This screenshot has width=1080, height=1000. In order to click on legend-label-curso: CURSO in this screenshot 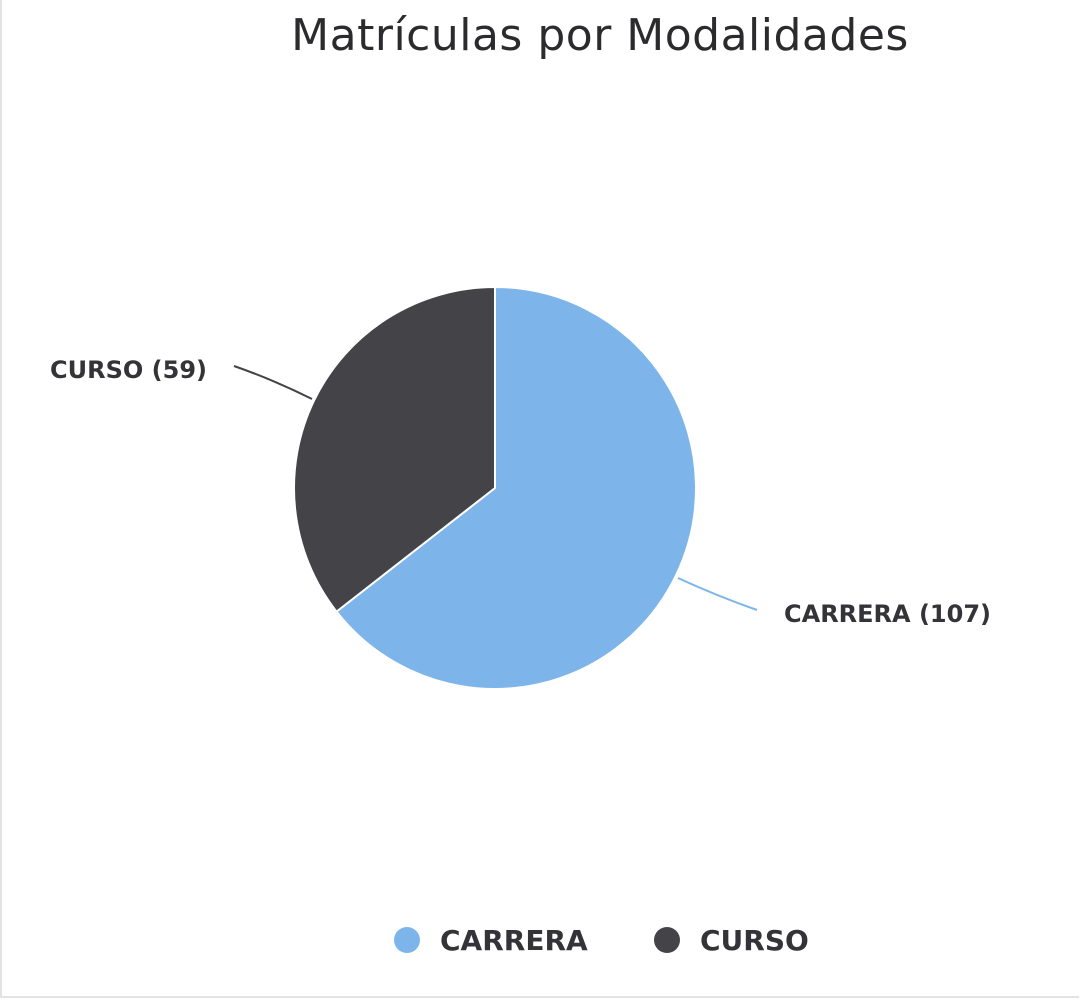, I will do `click(754, 940)`.